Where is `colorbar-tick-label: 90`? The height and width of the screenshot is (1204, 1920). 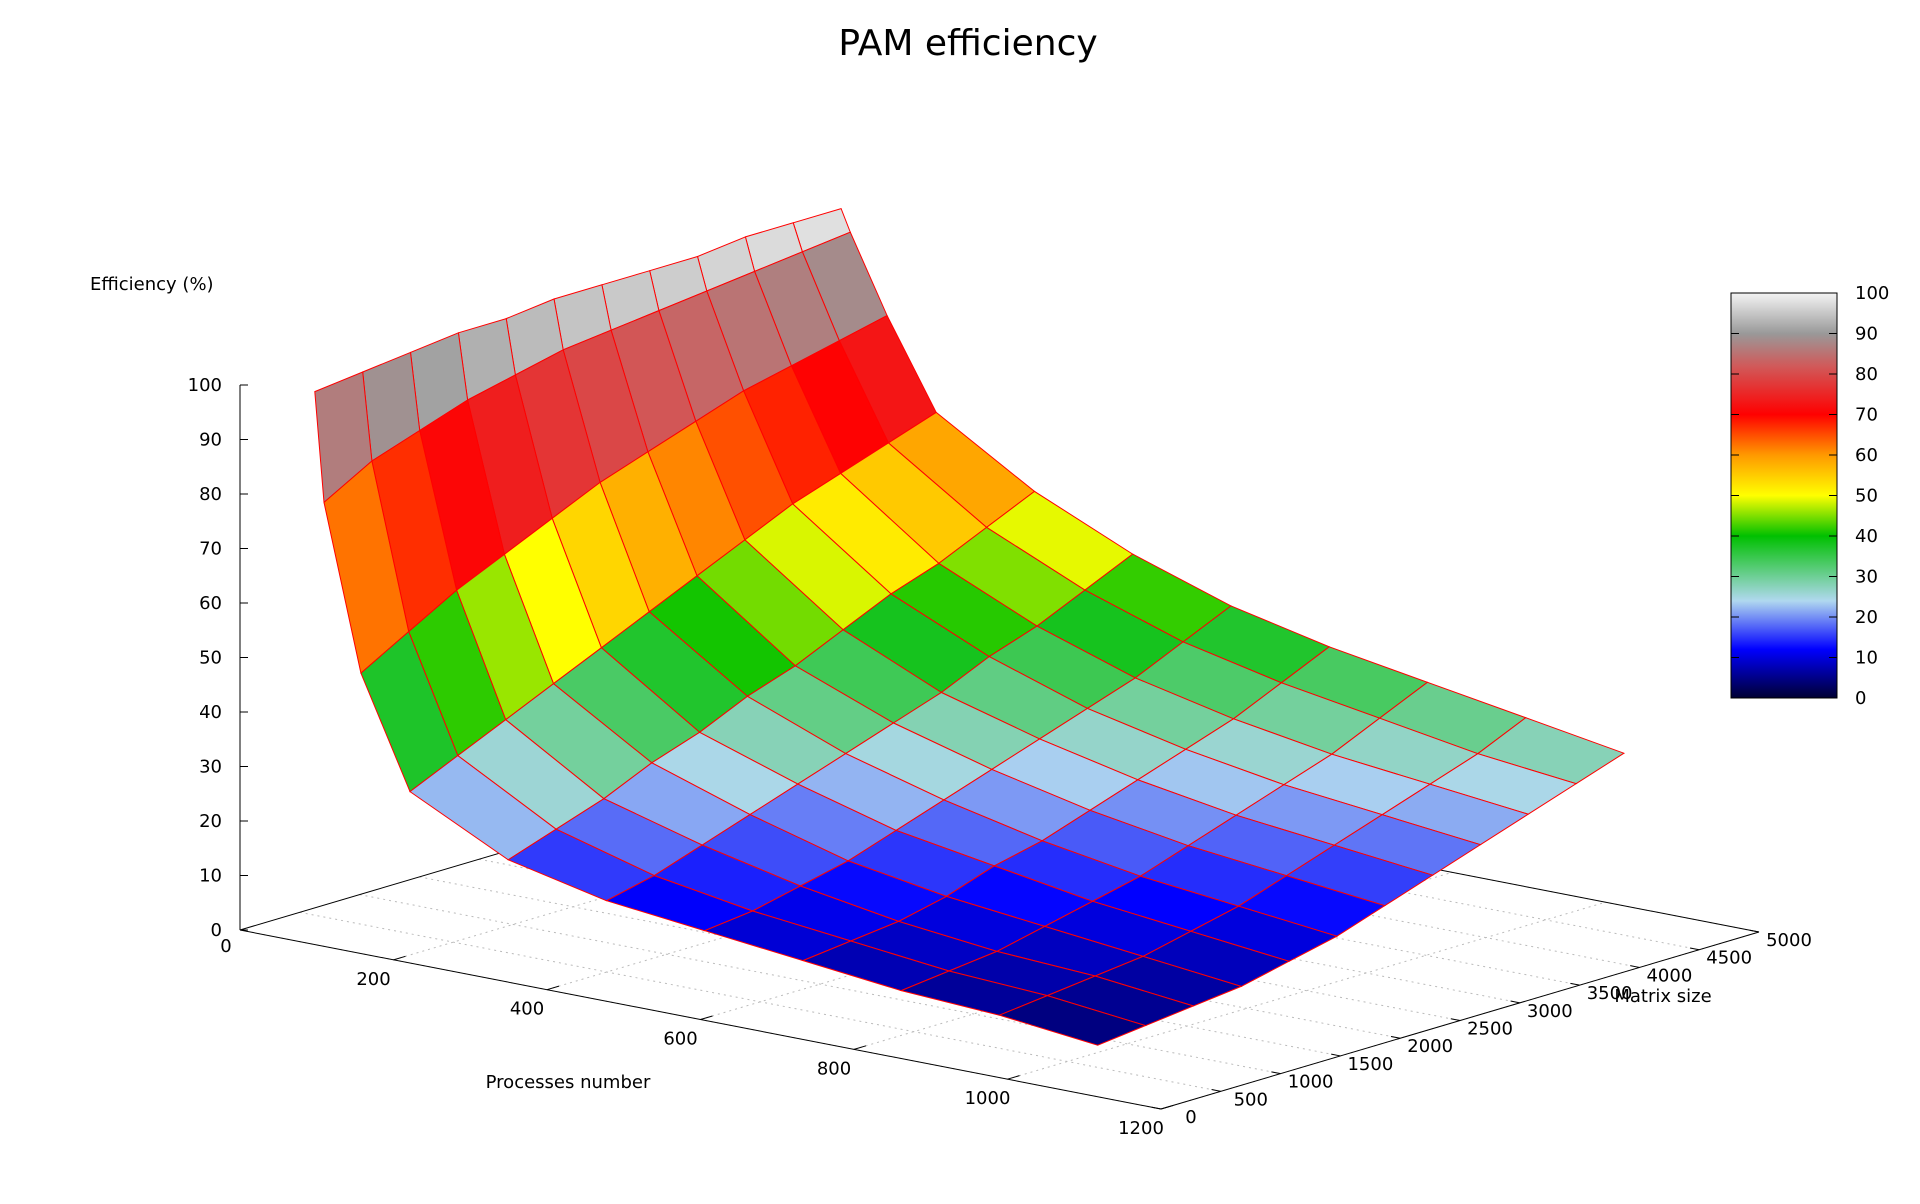
colorbar-tick-label: 90 is located at coordinates (1866, 334).